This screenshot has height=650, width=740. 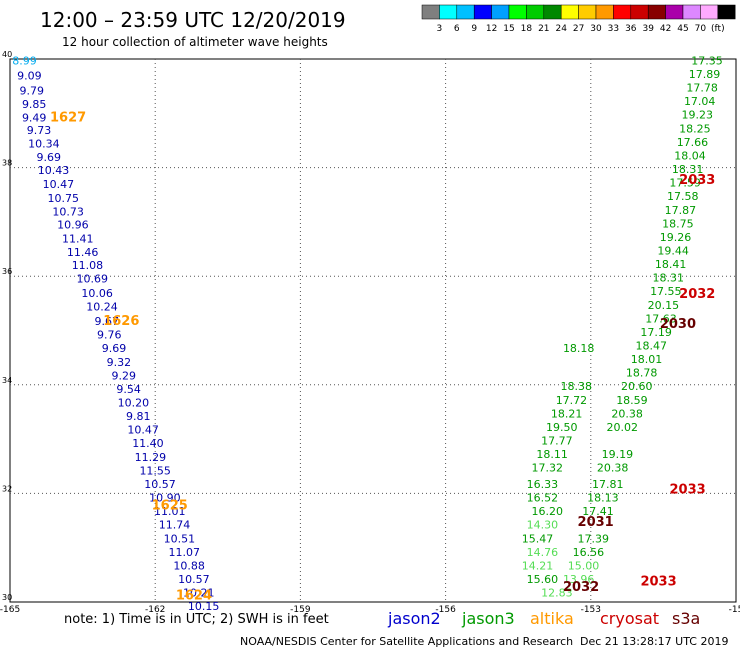 I want to click on jason3-point: 16.33, so click(x=543, y=484).